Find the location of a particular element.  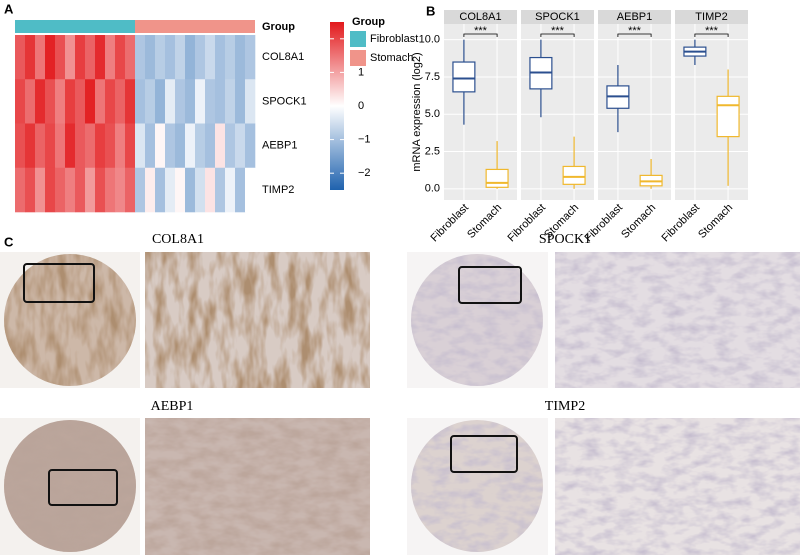

panel-label: B is located at coordinates (430, 10).